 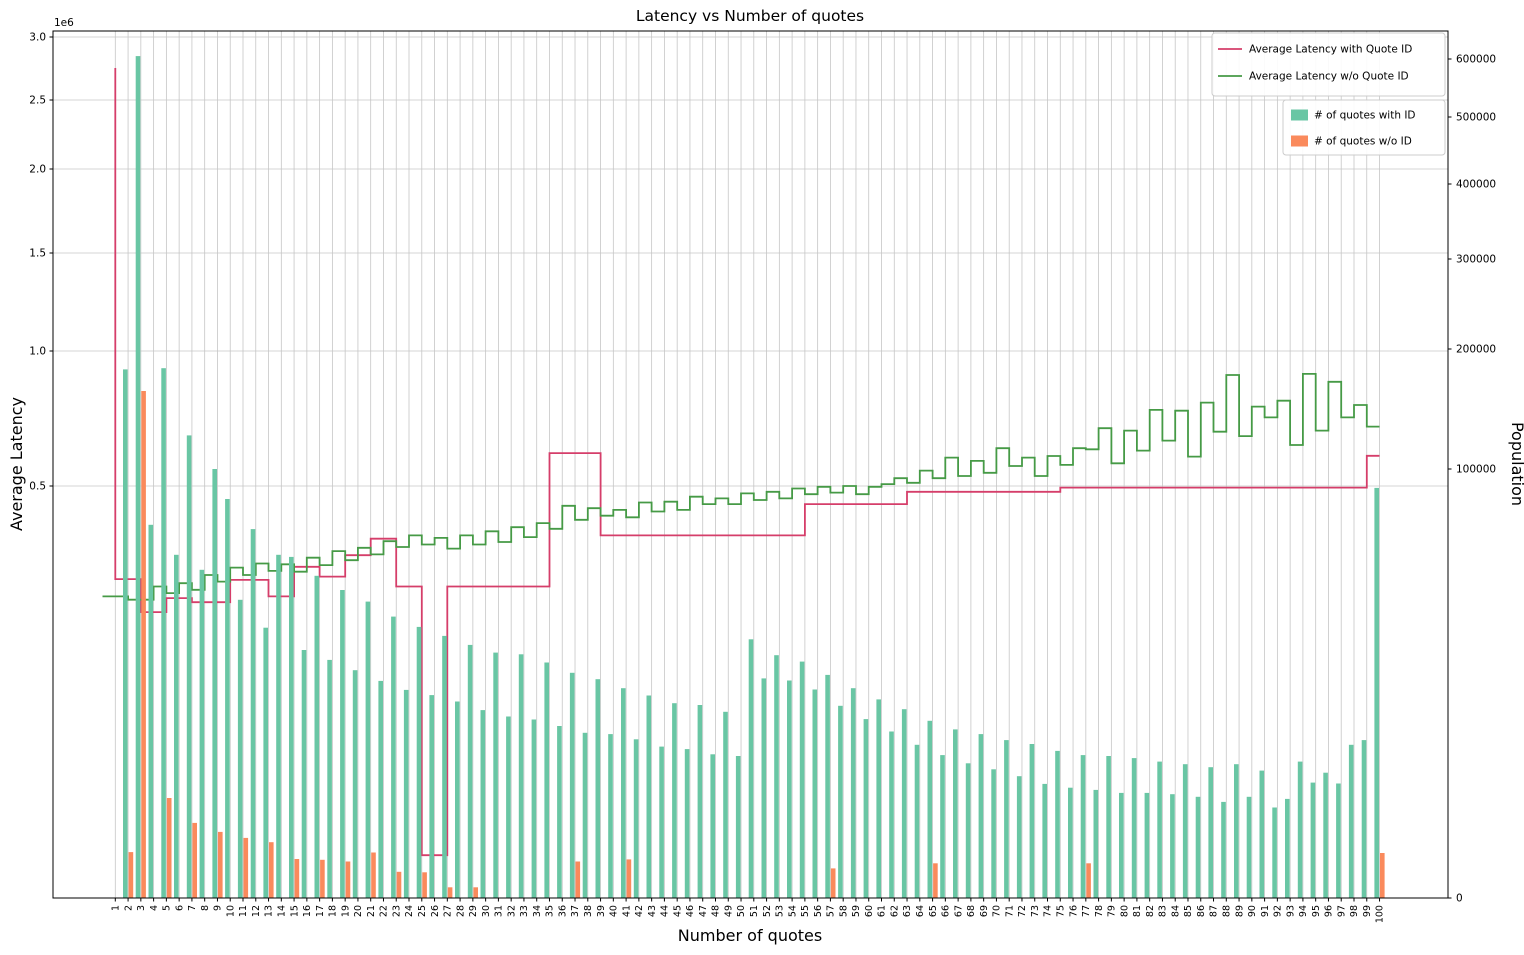 What do you see at coordinates (1367, 911) in the screenshot?
I see `x-tick-label: 99` at bounding box center [1367, 911].